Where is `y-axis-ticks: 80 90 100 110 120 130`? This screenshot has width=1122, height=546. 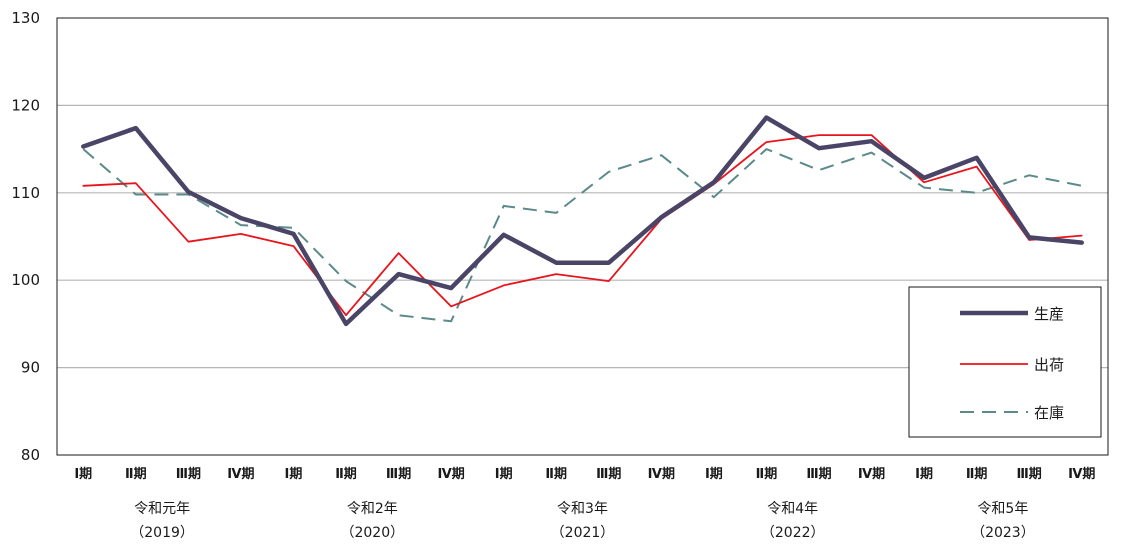
y-axis-ticks: 80 90 100 110 120 130 is located at coordinates (25, 236).